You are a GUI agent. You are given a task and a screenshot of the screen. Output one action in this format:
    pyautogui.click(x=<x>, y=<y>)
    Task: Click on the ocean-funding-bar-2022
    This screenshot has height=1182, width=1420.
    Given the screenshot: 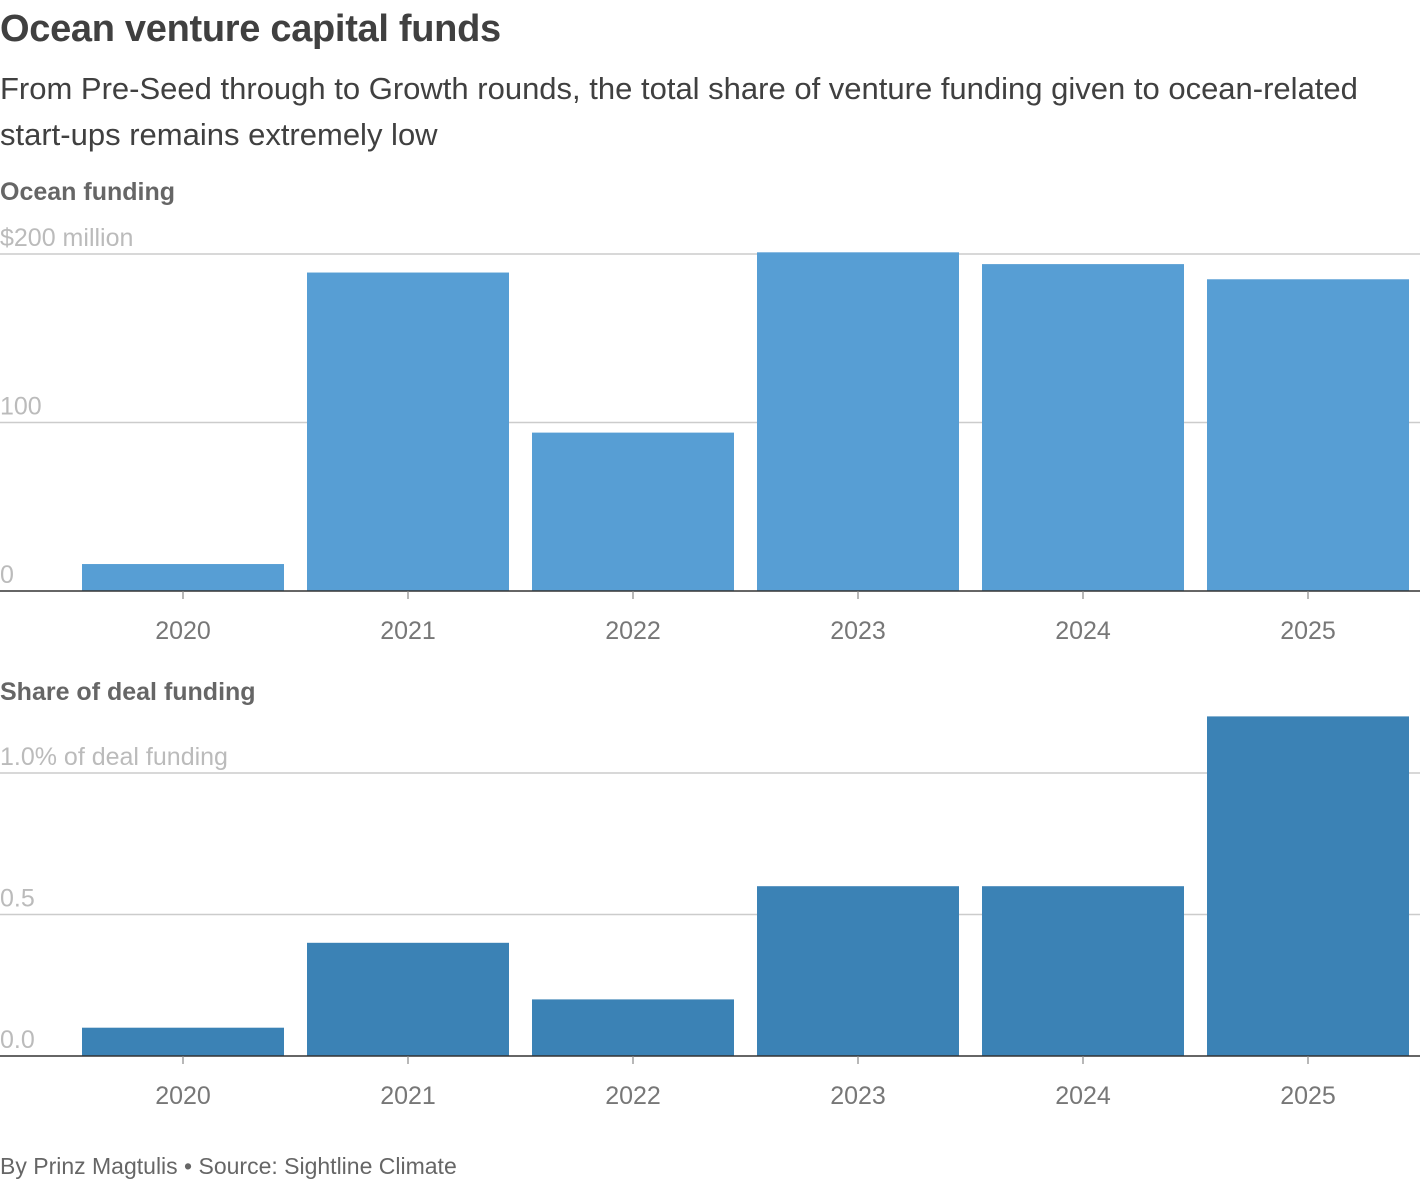 What is the action you would take?
    pyautogui.click(x=633, y=511)
    